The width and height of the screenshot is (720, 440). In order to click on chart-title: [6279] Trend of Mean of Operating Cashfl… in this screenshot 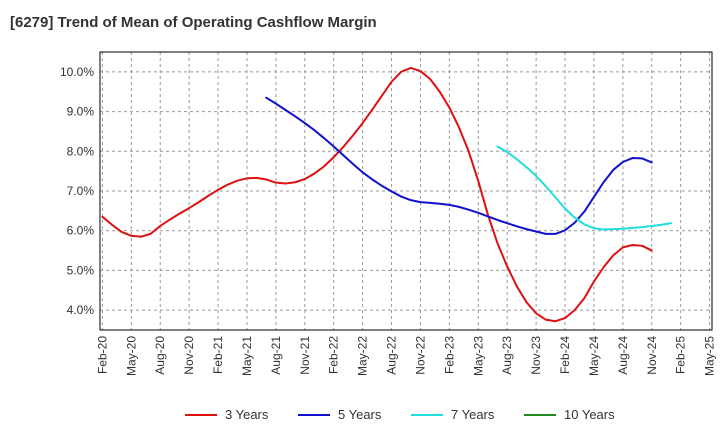, I will do `click(193, 22)`.